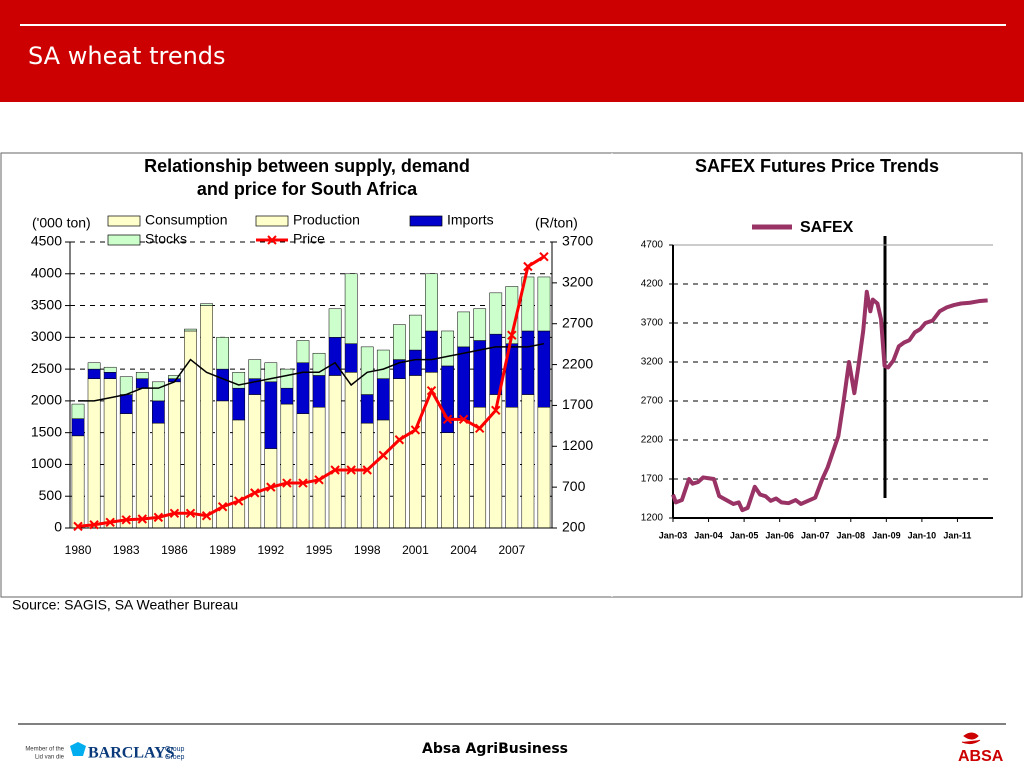 The image size is (1024, 773). Describe the element at coordinates (367, 550) in the screenshot. I see `x-tick-label: 1998` at that location.